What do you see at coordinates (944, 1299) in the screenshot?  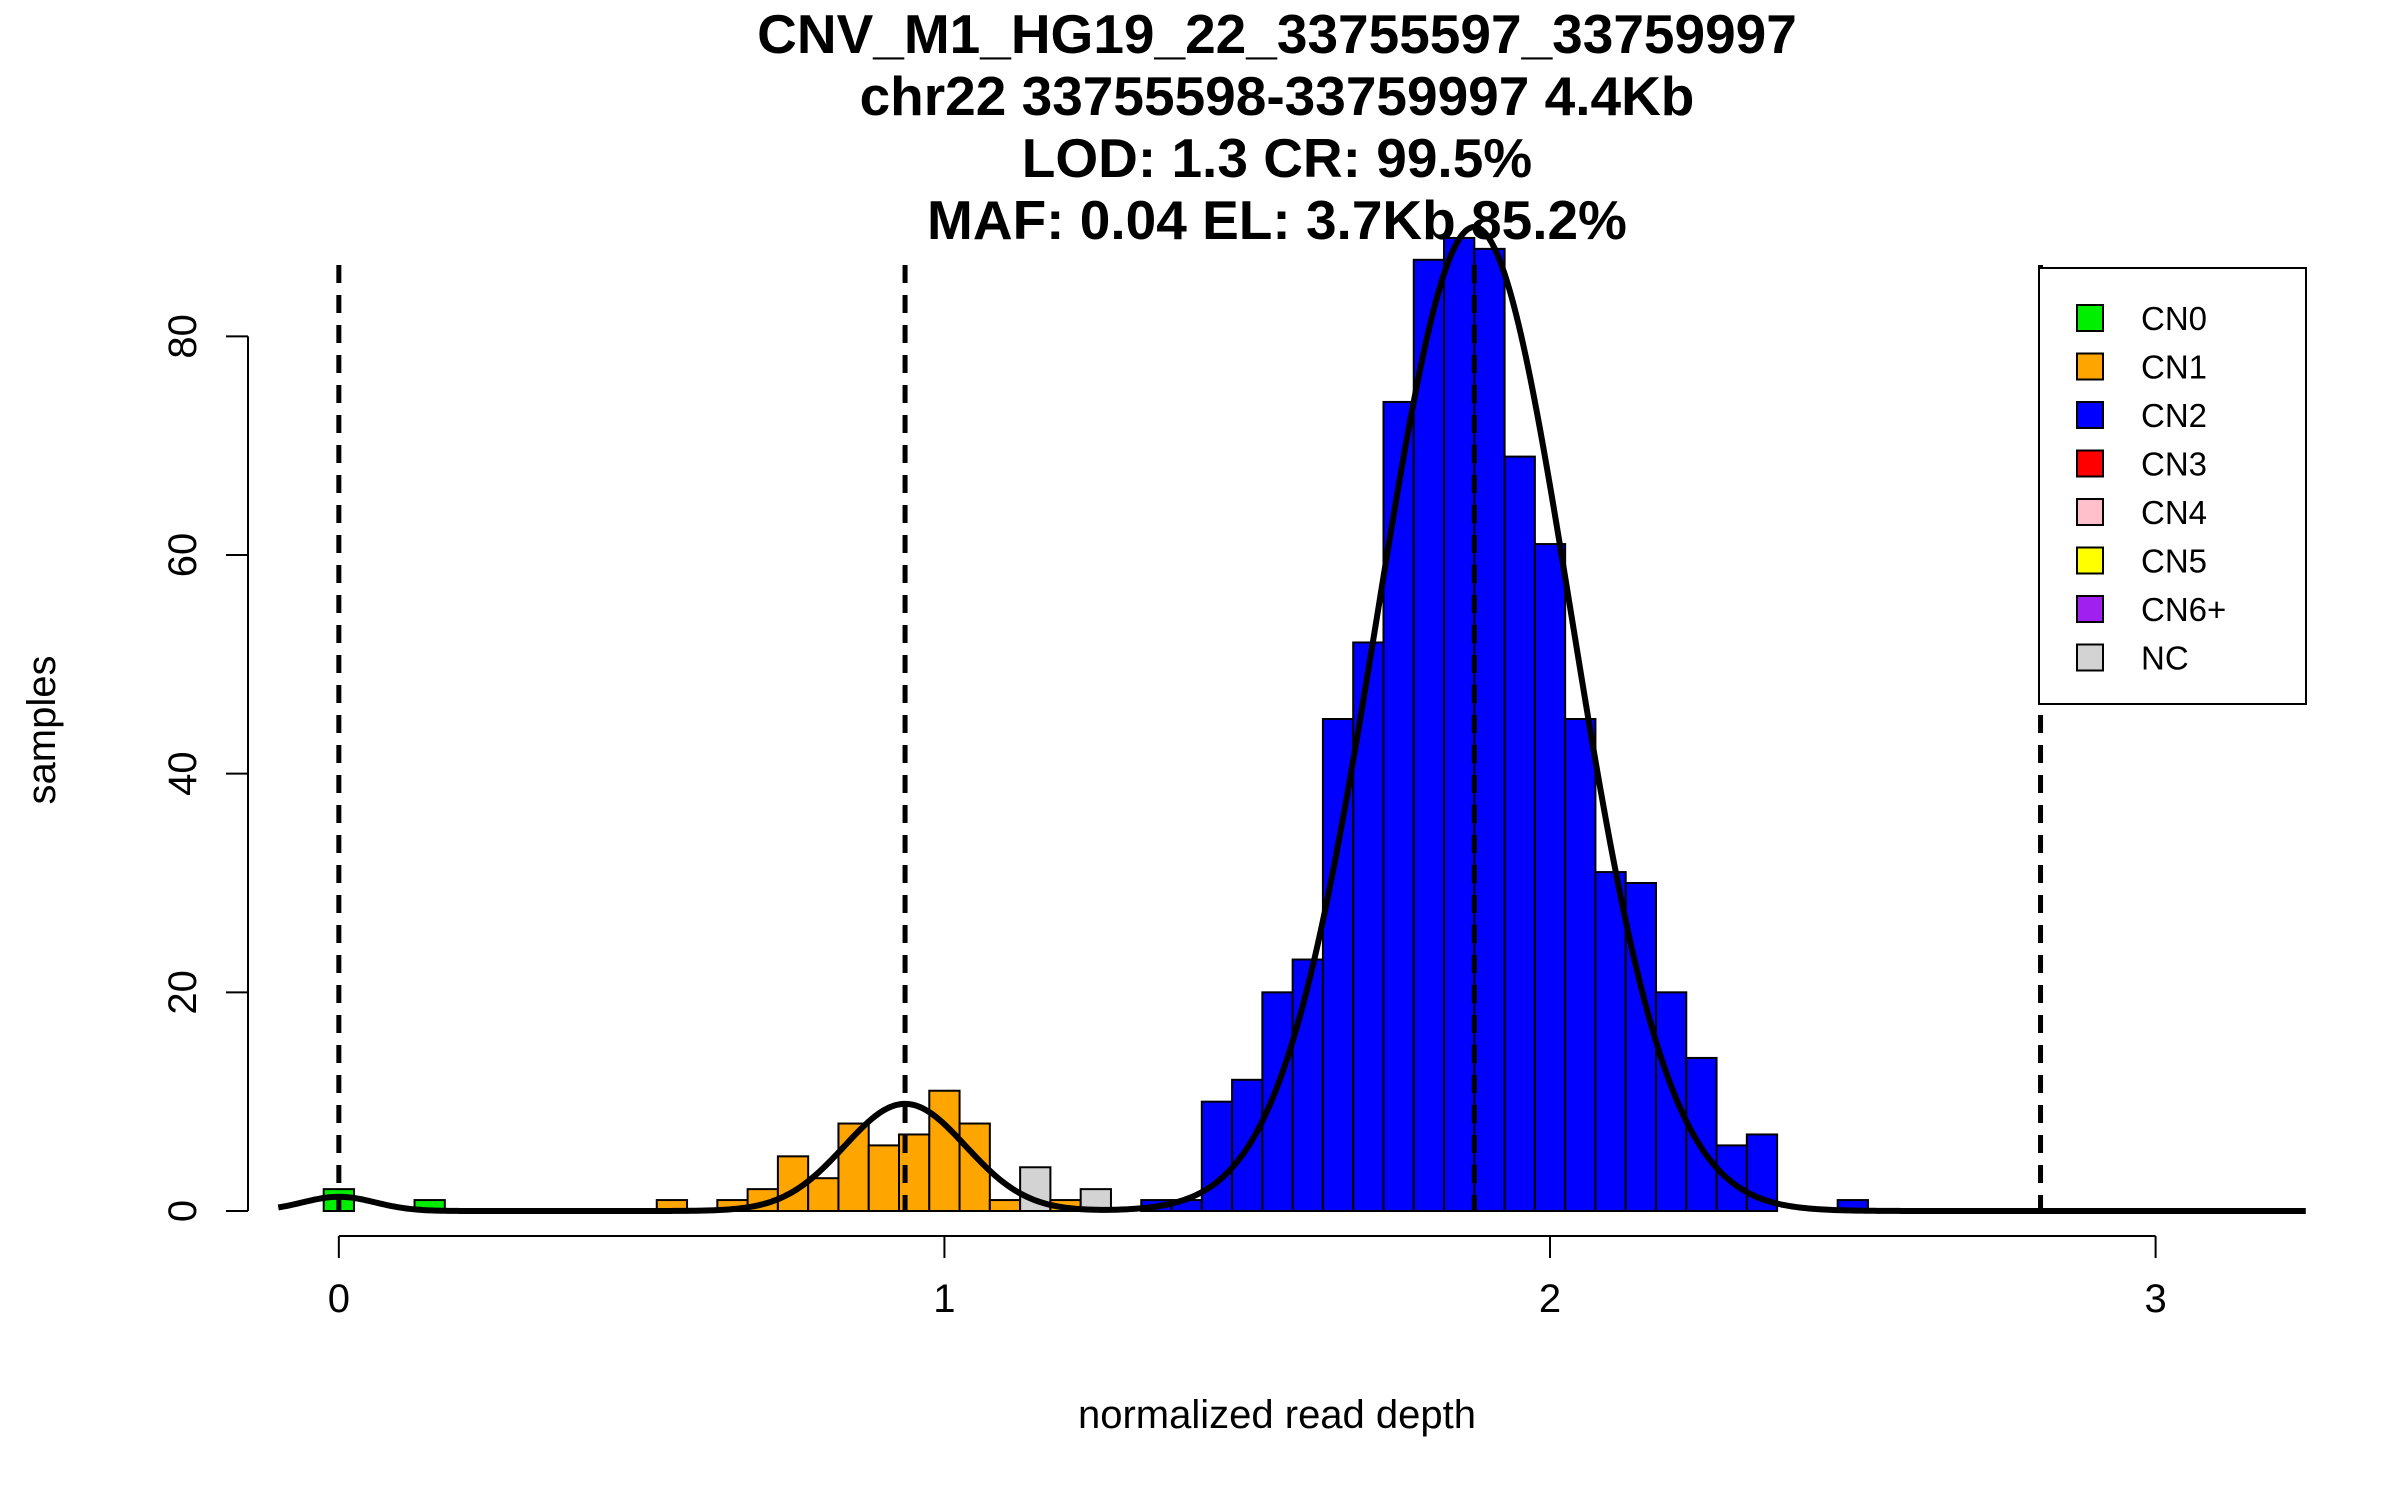 I see `x-tick-label: 1` at bounding box center [944, 1299].